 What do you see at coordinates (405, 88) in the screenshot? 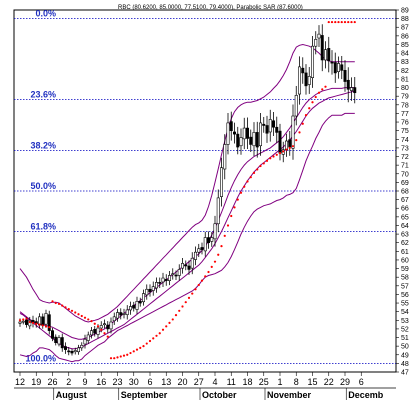
I see `y-tick-label: 80` at bounding box center [405, 88].